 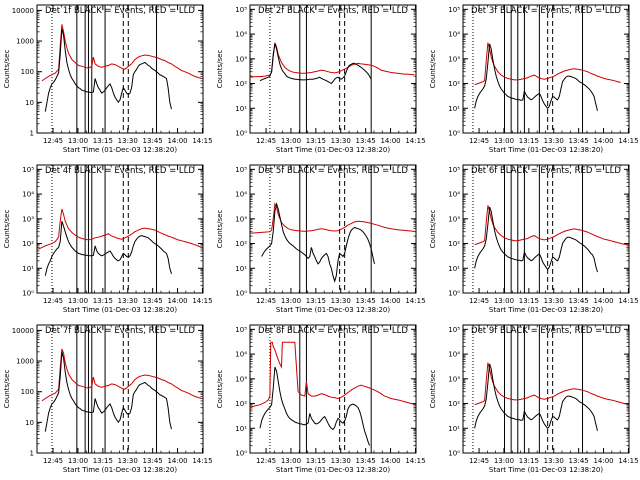 What do you see at coordinates (546, 331) in the screenshot?
I see `panel-title: Det 9f BLACK = Events, RED = LLD` at bounding box center [546, 331].